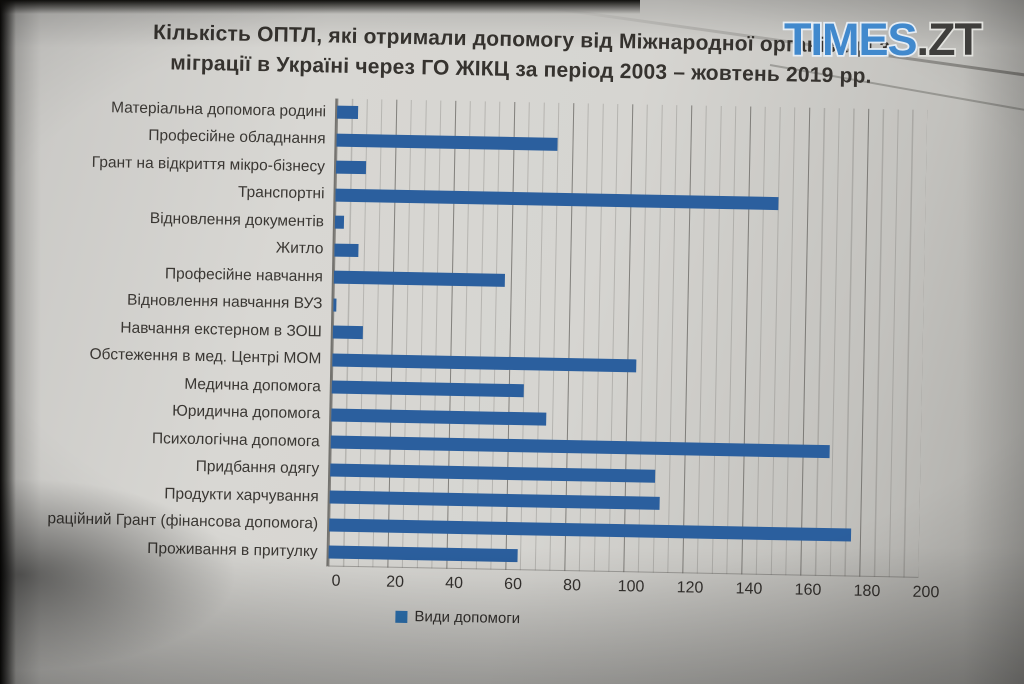 The width and height of the screenshot is (1024, 684). What do you see at coordinates (454, 584) in the screenshot?
I see `tick-label: 40` at bounding box center [454, 584].